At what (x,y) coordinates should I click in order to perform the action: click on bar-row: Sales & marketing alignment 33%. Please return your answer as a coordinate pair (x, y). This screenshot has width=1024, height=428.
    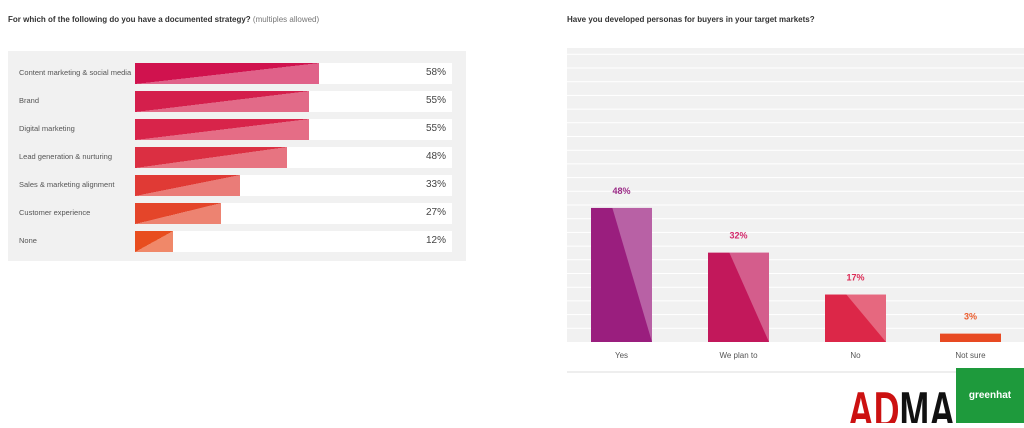
    Looking at the image, I should click on (230, 185).